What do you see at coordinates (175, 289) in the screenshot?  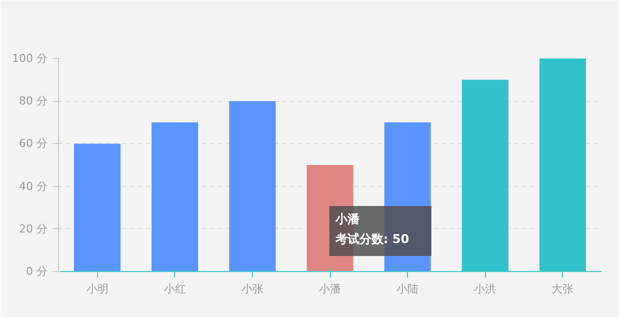 I see `x-tick-label: 小红` at bounding box center [175, 289].